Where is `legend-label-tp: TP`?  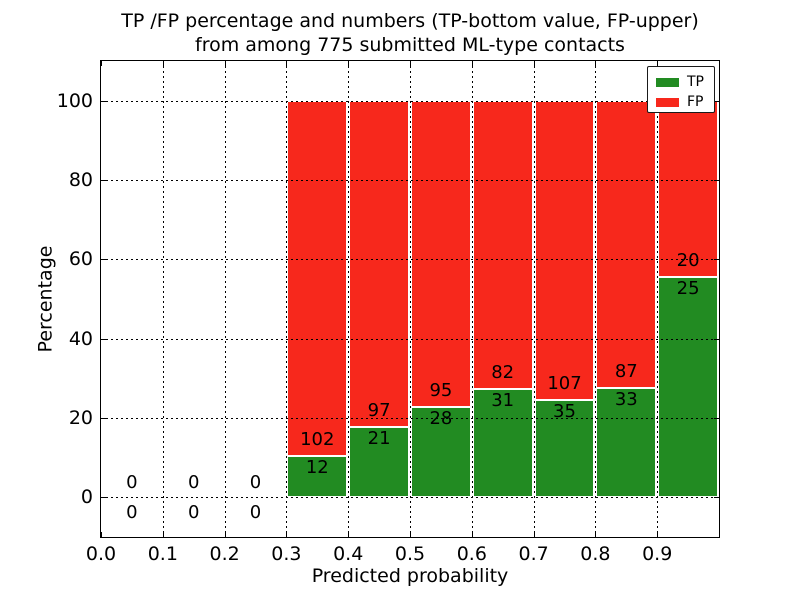 legend-label-tp: TP is located at coordinates (695, 82).